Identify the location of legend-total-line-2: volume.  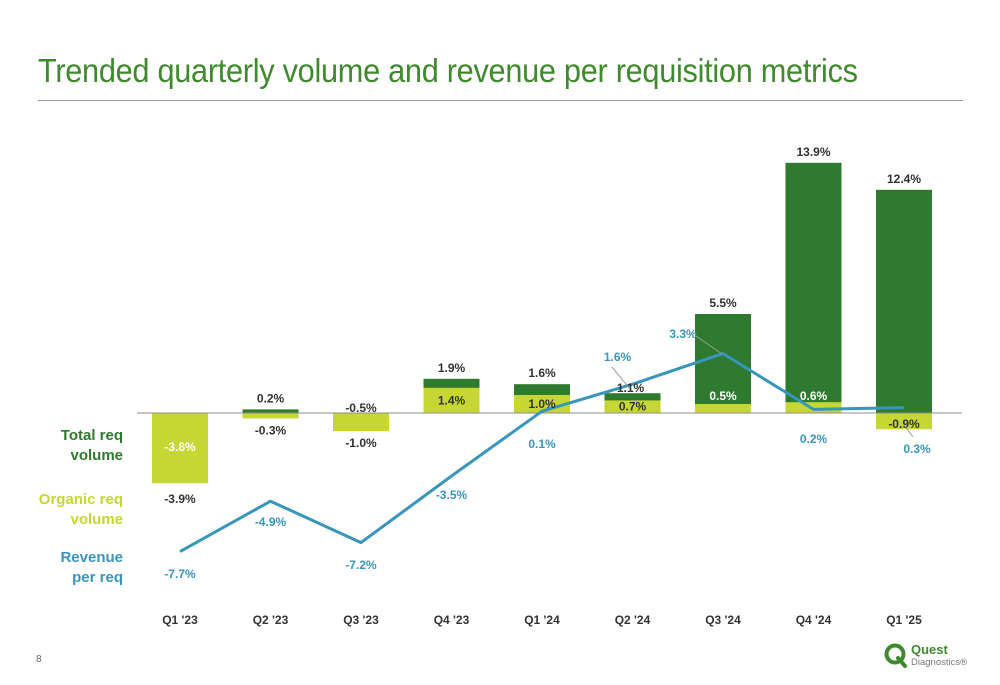
(96, 455).